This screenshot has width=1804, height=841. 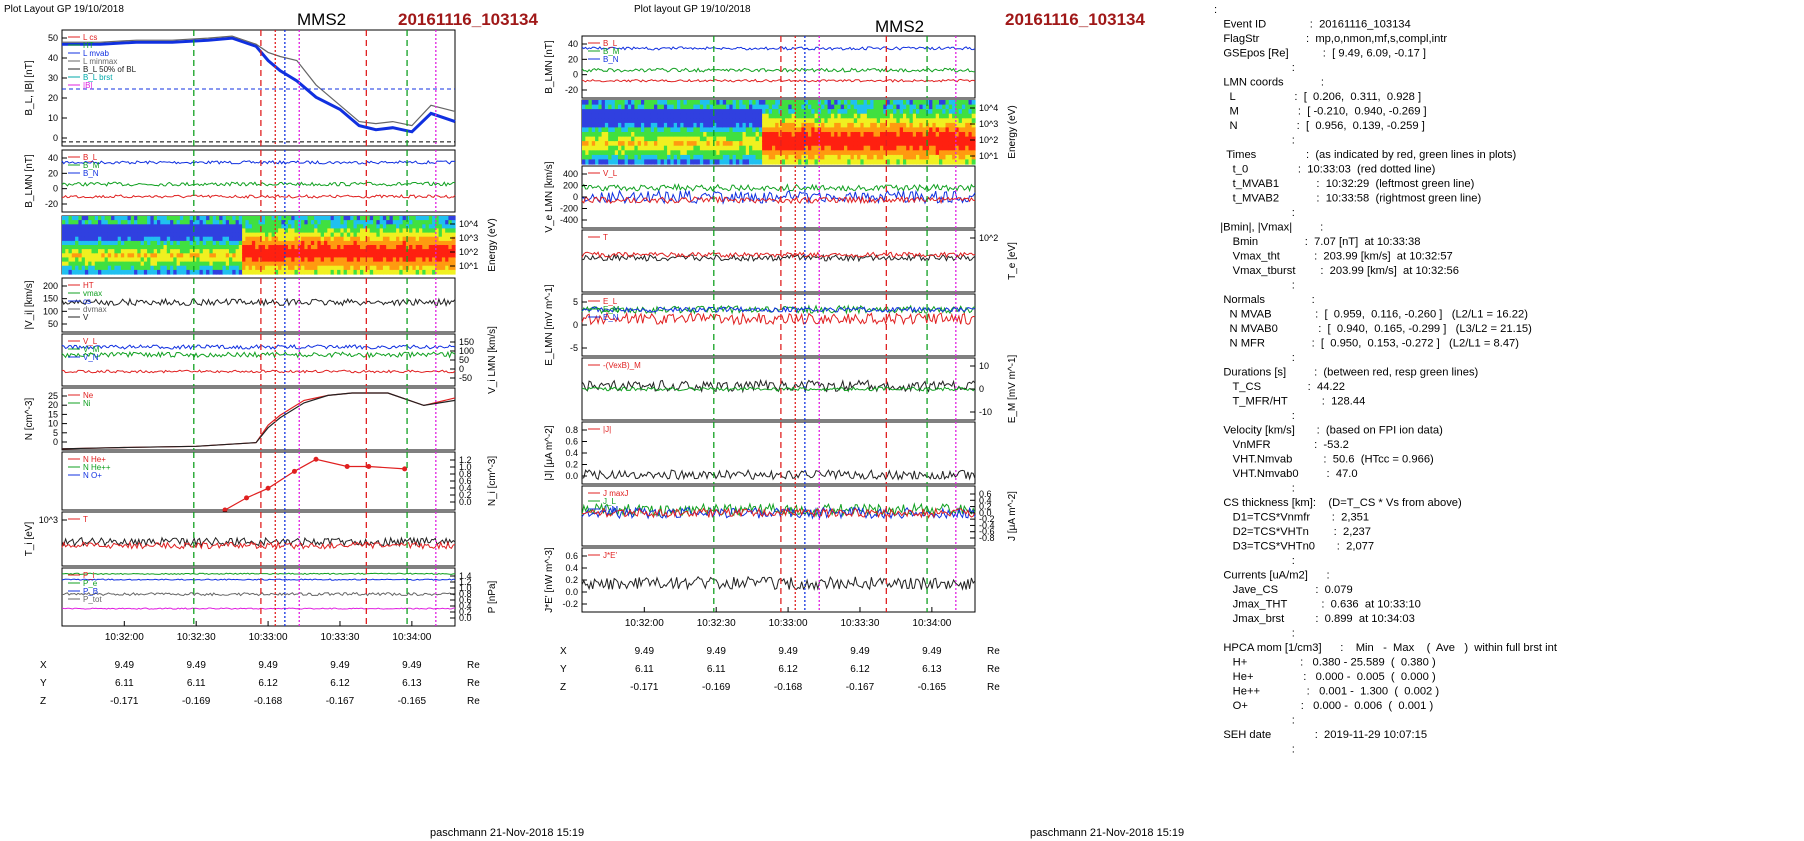 What do you see at coordinates (573, 44) in the screenshot?
I see `ytick-label: 40` at bounding box center [573, 44].